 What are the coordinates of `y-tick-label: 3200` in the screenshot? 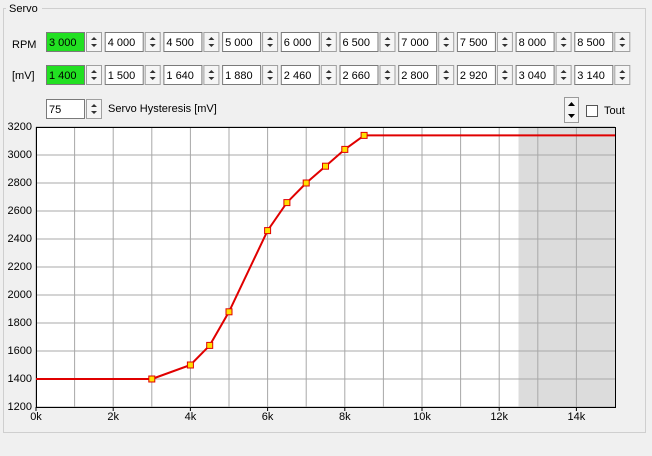 It's located at (20, 127).